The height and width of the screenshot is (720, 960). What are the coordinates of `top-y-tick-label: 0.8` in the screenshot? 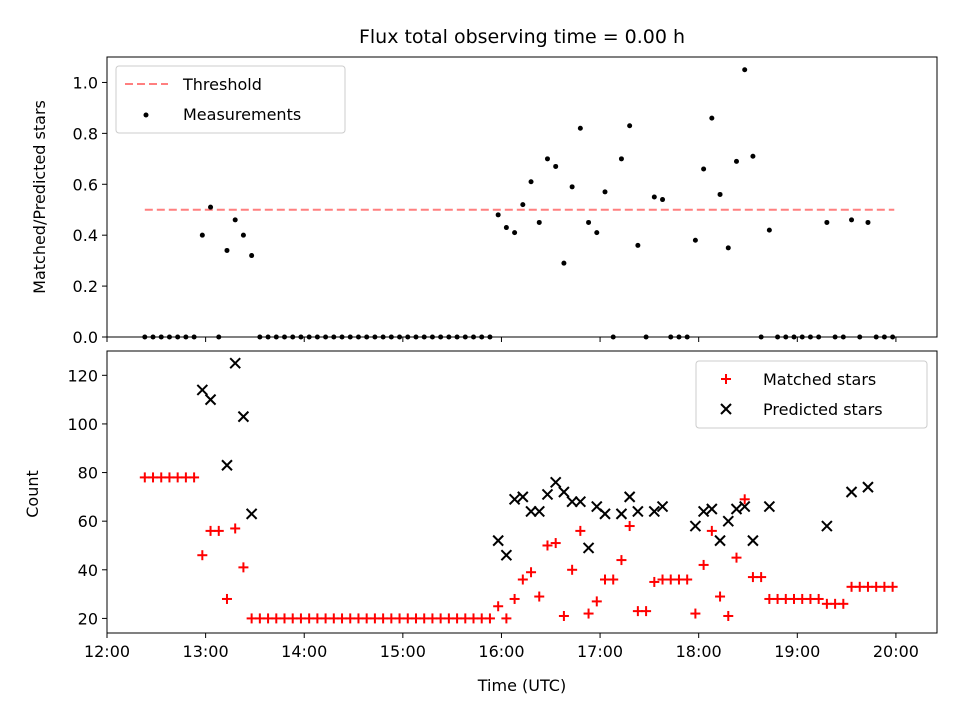 It's located at (85, 133).